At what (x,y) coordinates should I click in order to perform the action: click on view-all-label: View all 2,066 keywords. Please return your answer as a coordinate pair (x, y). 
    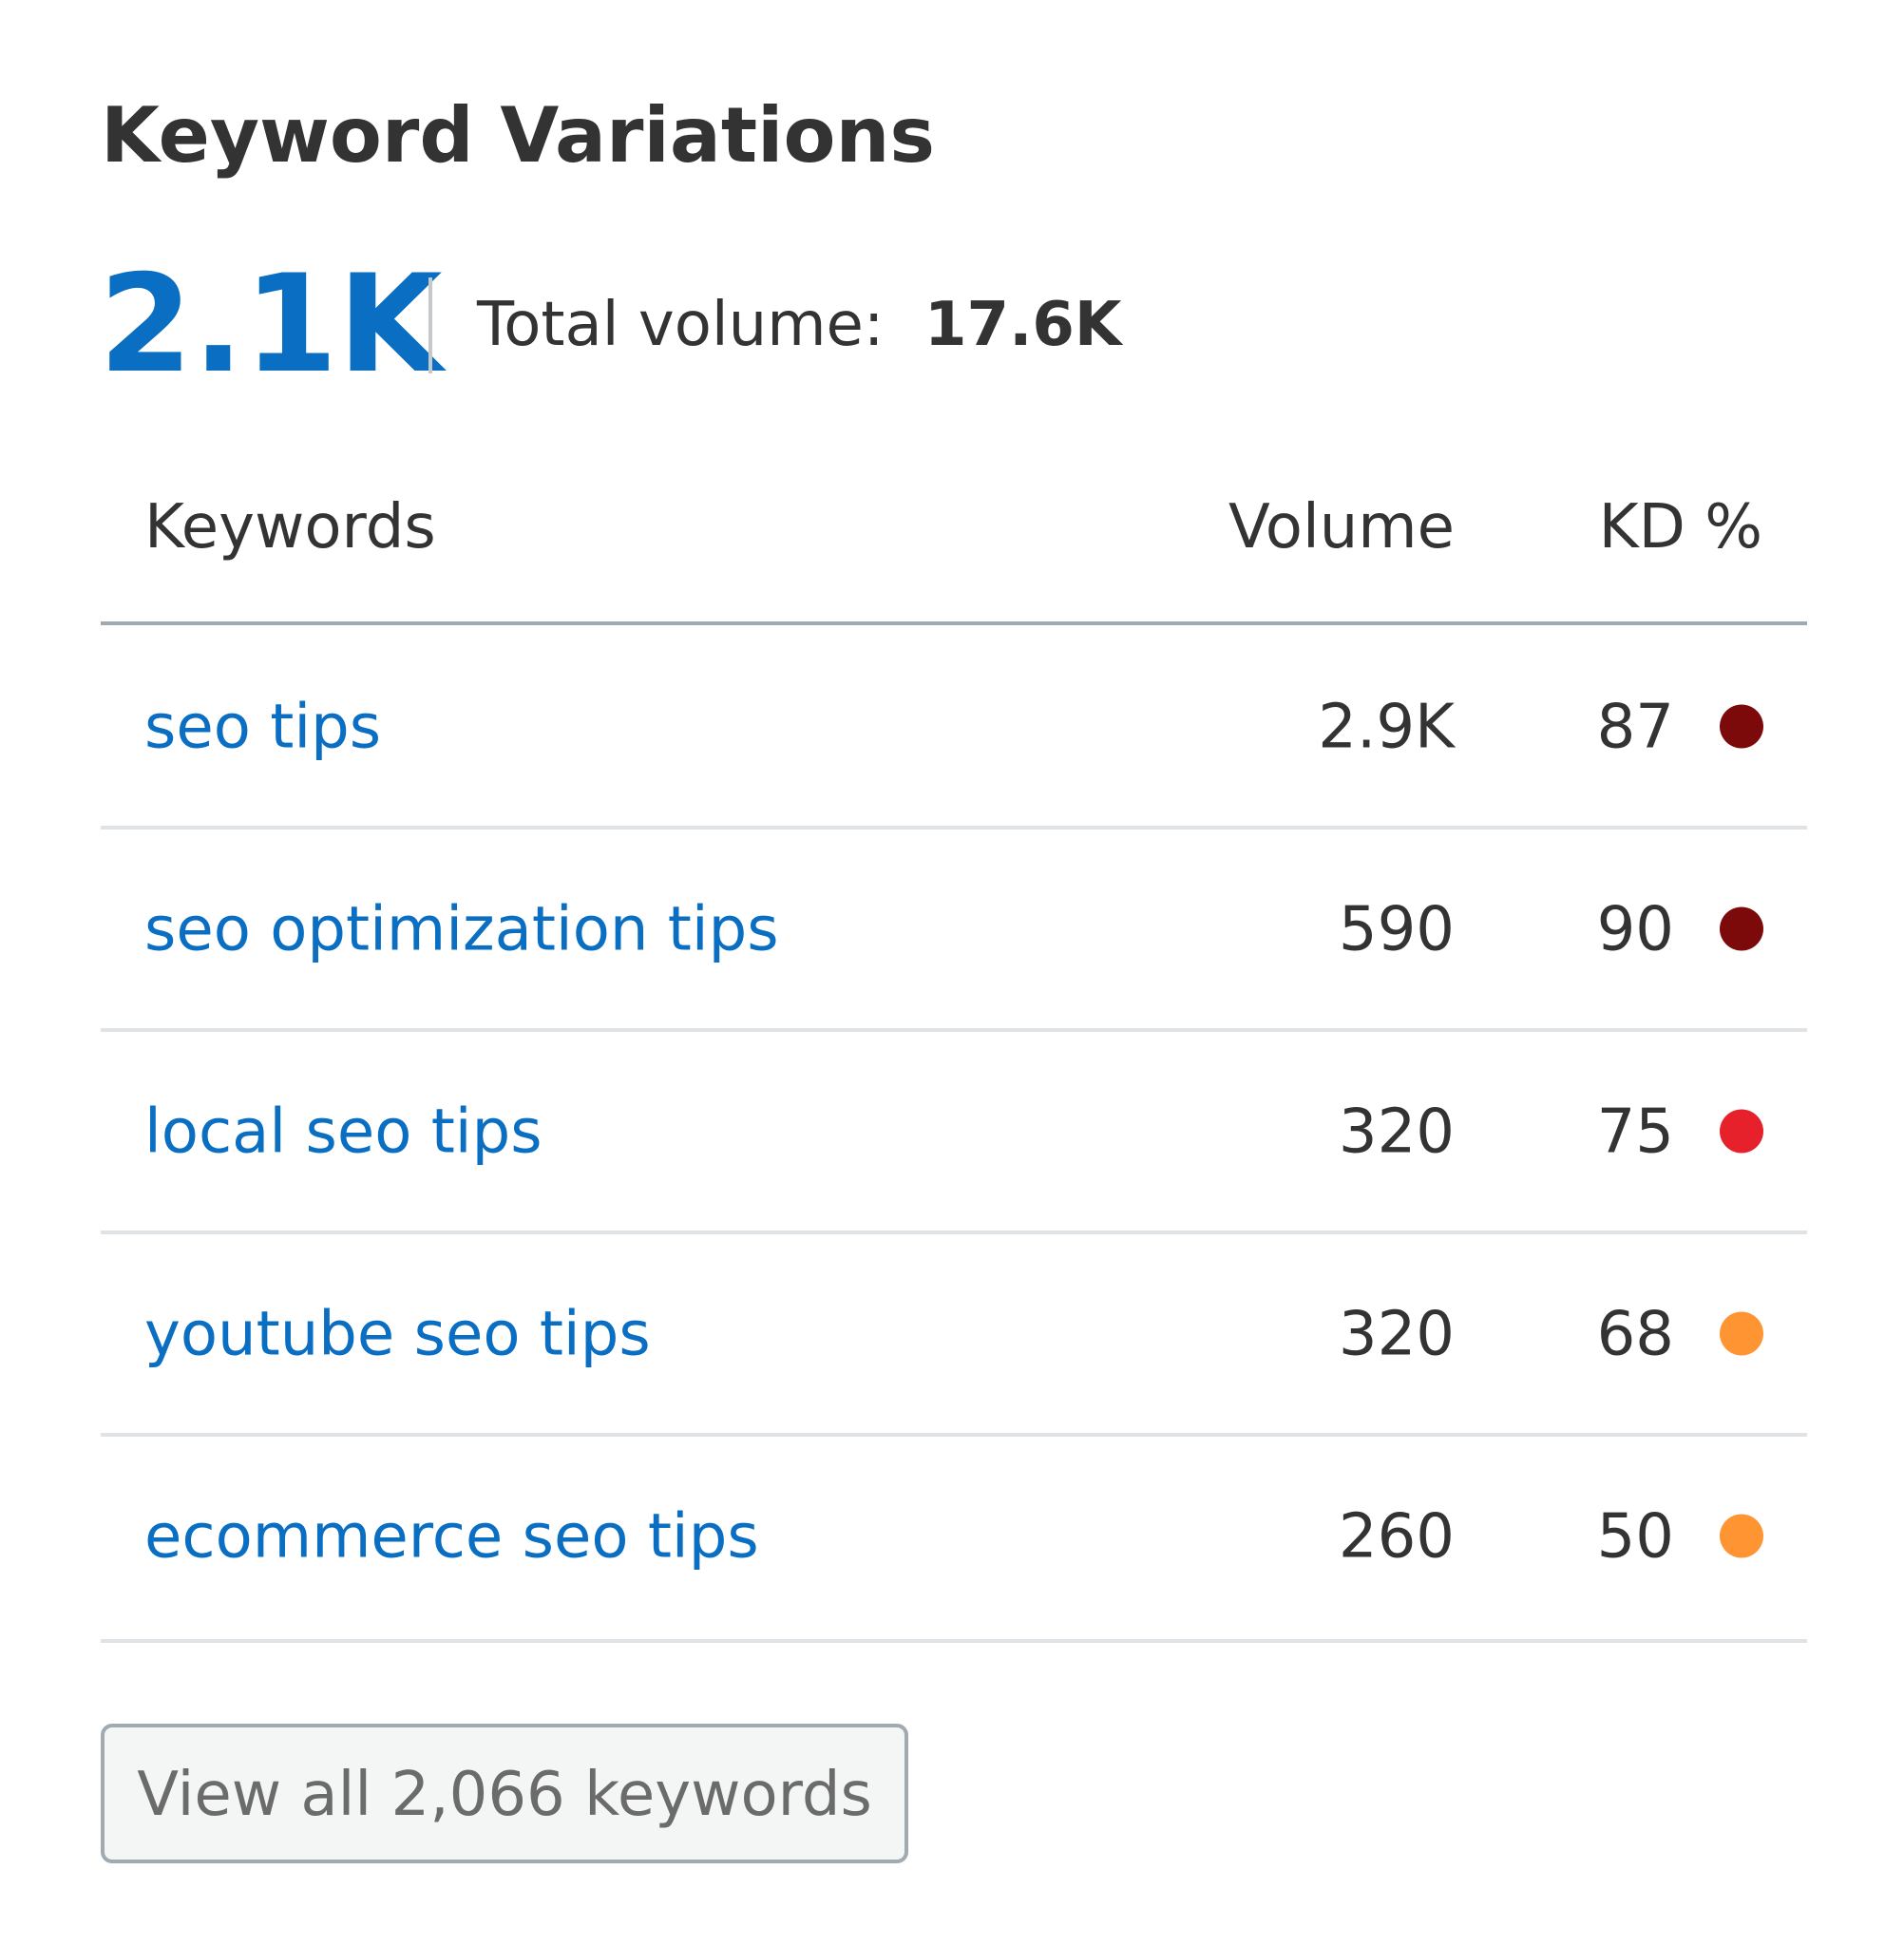
    Looking at the image, I should click on (504, 1795).